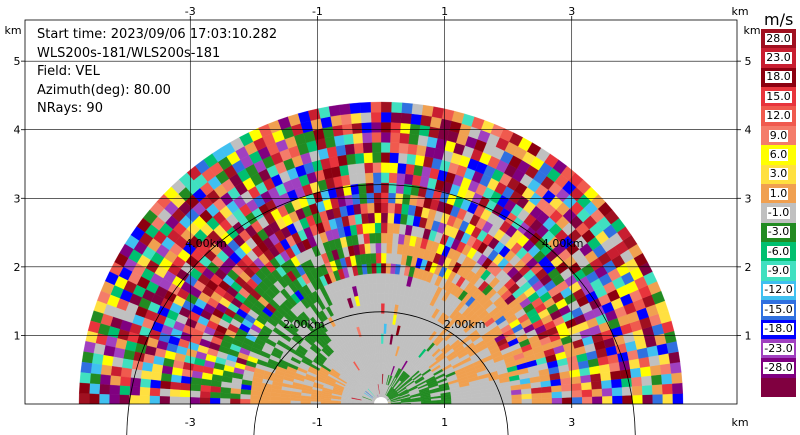  Describe the element at coordinates (748, 130) in the screenshot. I see `y-tick-label-right: 4` at that location.